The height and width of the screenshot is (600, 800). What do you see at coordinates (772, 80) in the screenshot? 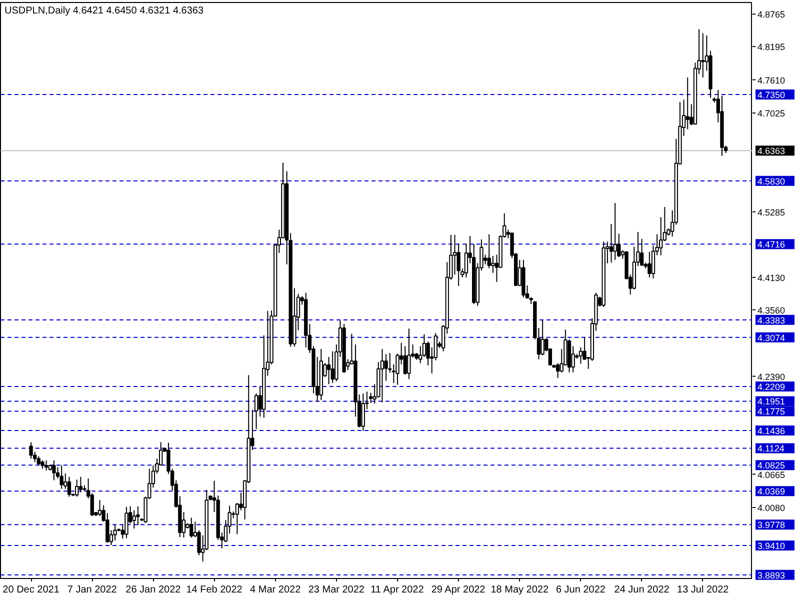
I see `y-tick-label: 4.7610` at bounding box center [772, 80].